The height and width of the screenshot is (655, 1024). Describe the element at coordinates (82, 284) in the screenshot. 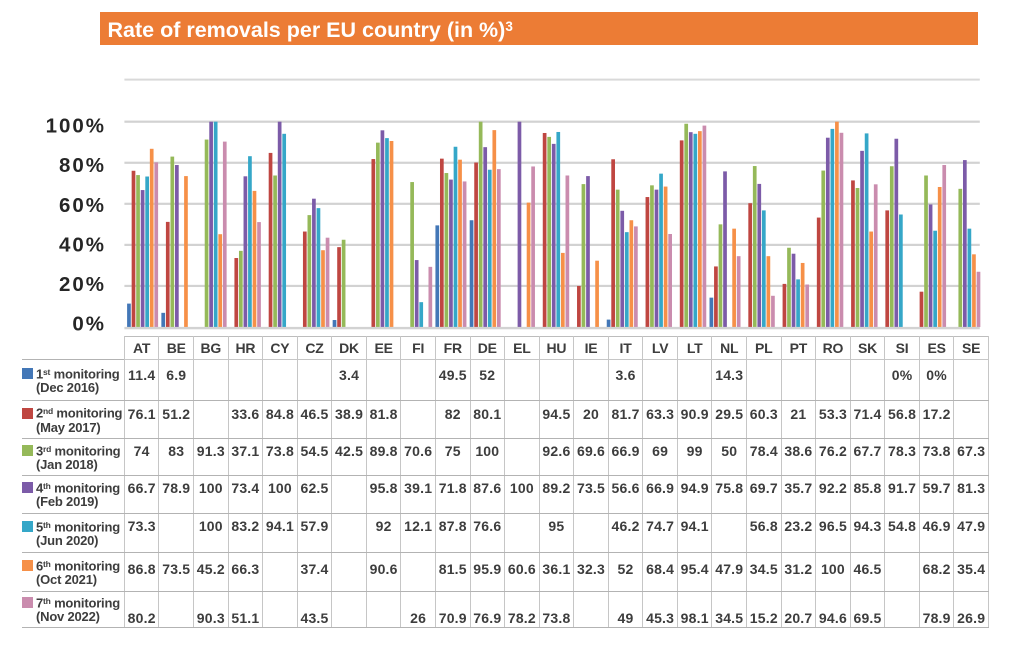

I see `svg-text: 20%` at that location.